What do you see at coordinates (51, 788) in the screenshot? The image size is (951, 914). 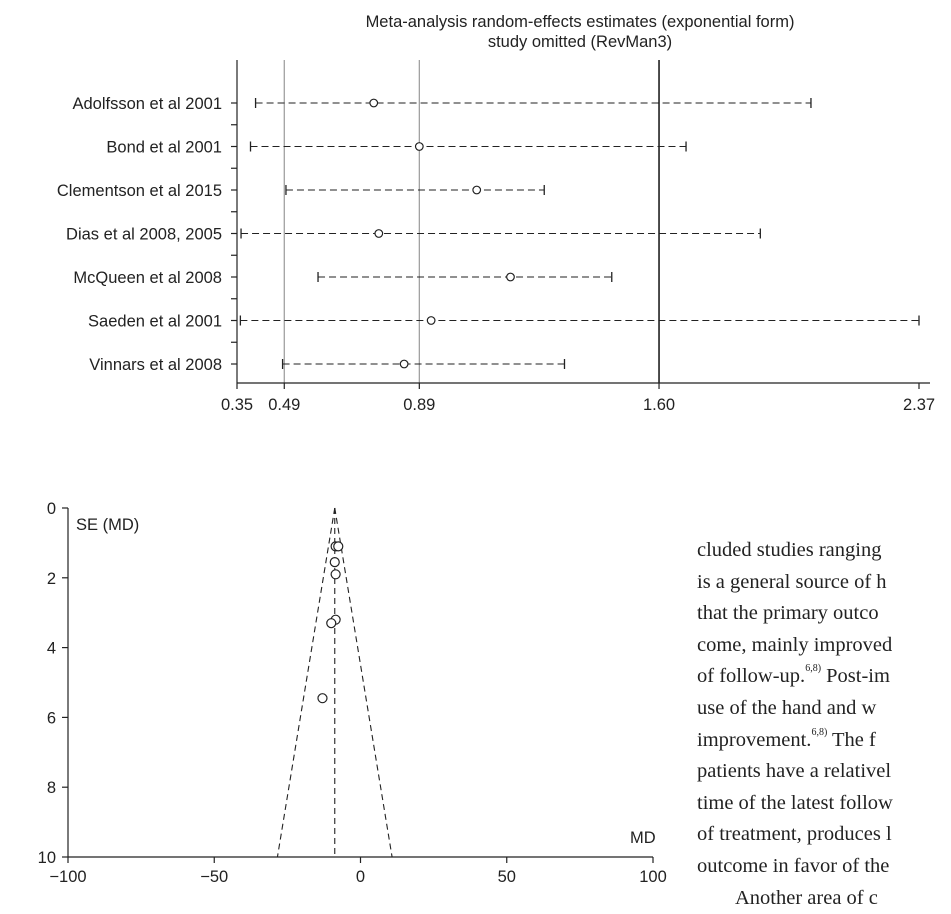 I see `funnel-y-tick-label: 8` at bounding box center [51, 788].